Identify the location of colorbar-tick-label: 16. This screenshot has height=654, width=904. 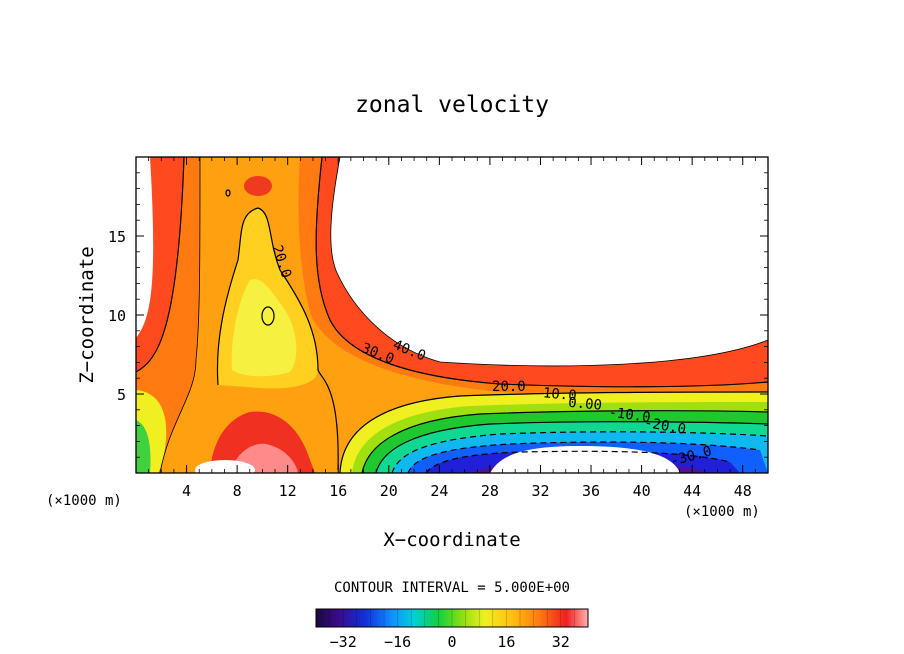
(506, 642).